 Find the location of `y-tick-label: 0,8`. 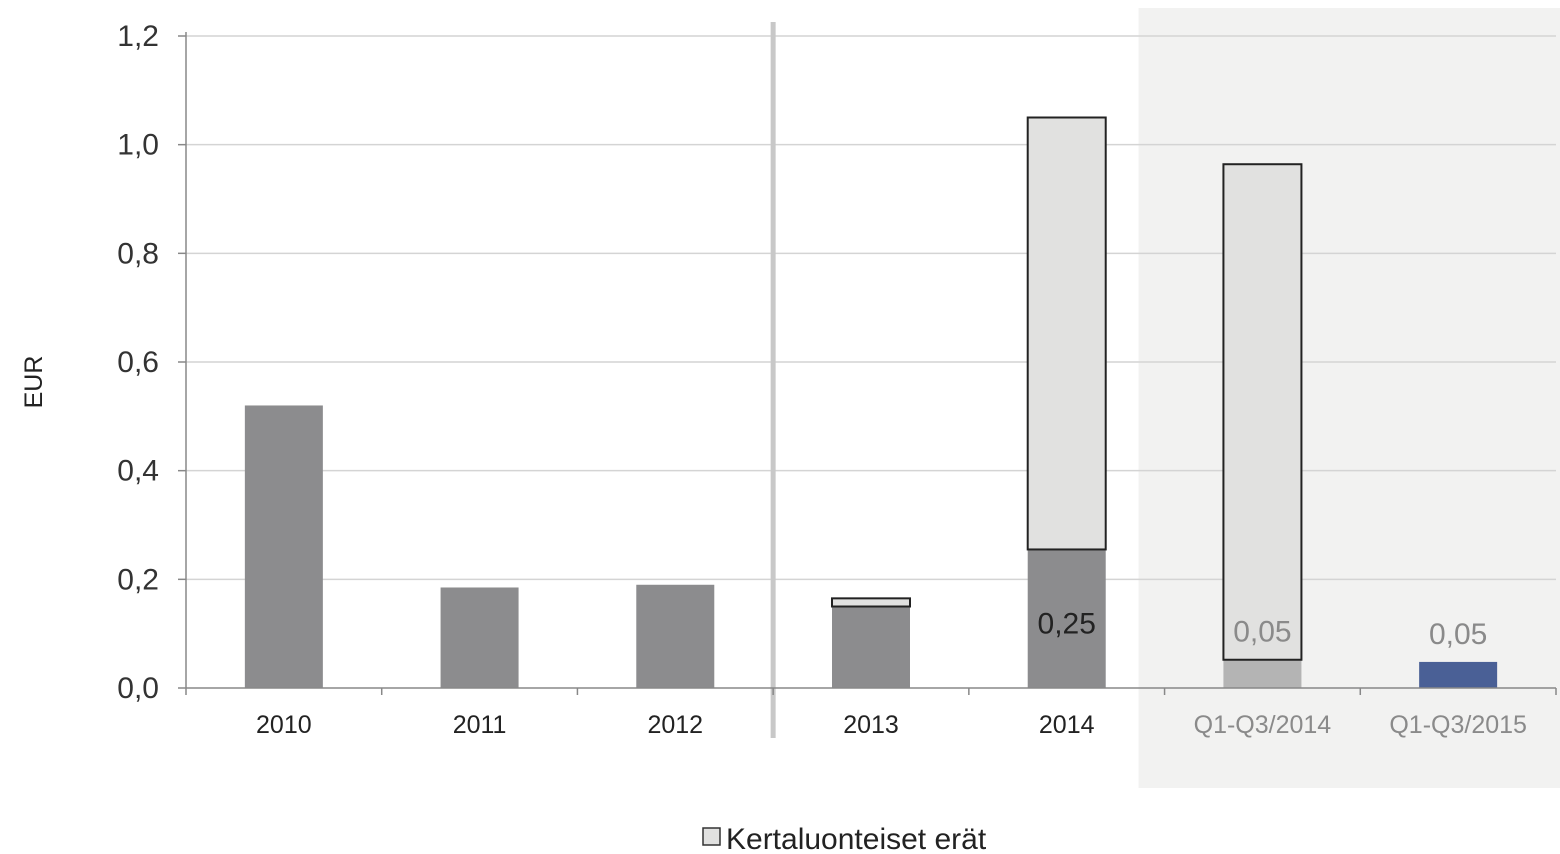

y-tick-label: 0,8 is located at coordinates (138, 253).